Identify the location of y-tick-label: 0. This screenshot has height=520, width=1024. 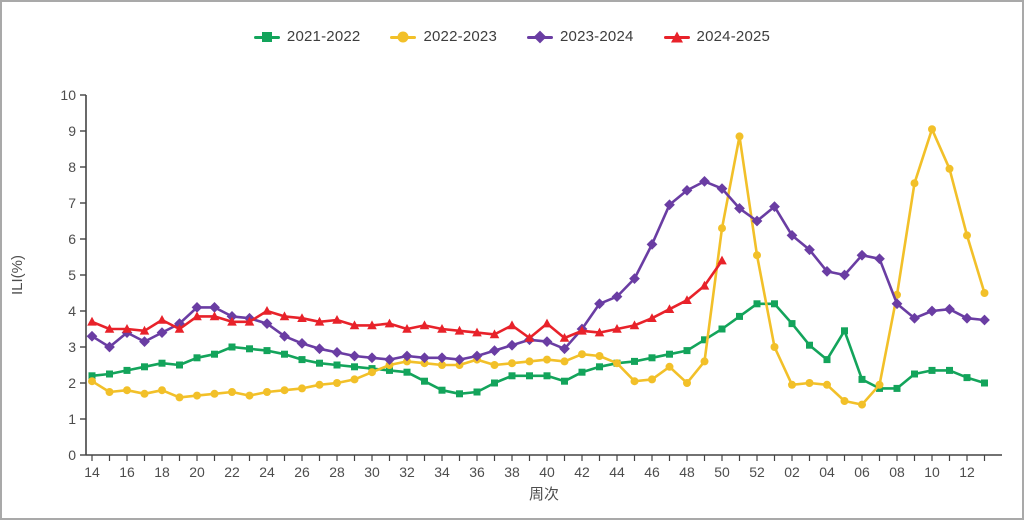
(72, 455).